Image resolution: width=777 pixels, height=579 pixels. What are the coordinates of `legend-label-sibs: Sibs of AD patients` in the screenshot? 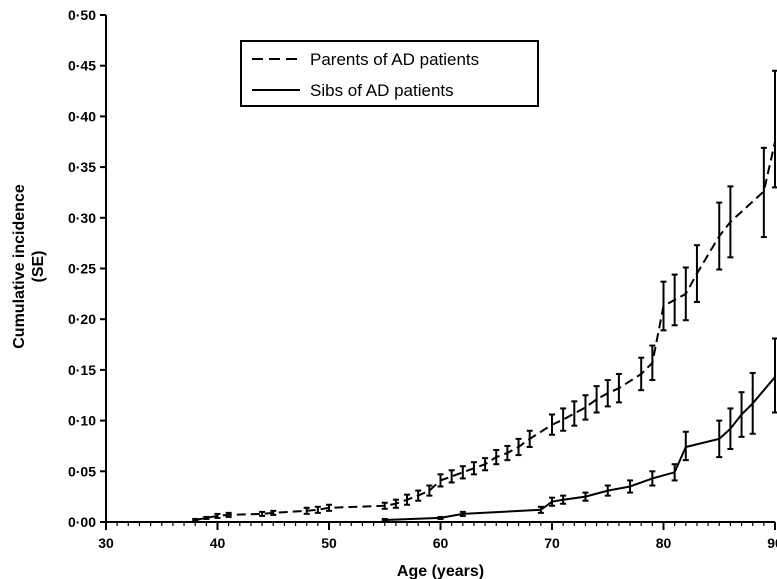 It's located at (382, 90).